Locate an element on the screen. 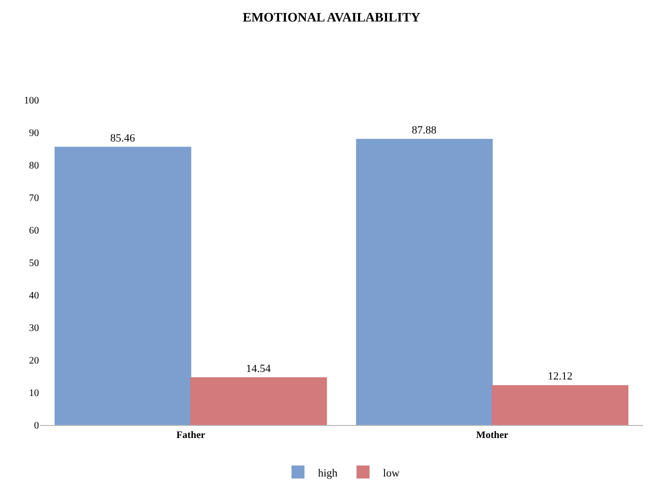 This screenshot has height=499, width=663. chart-title: EMOTIONAL AVAILABILITY is located at coordinates (331, 17).